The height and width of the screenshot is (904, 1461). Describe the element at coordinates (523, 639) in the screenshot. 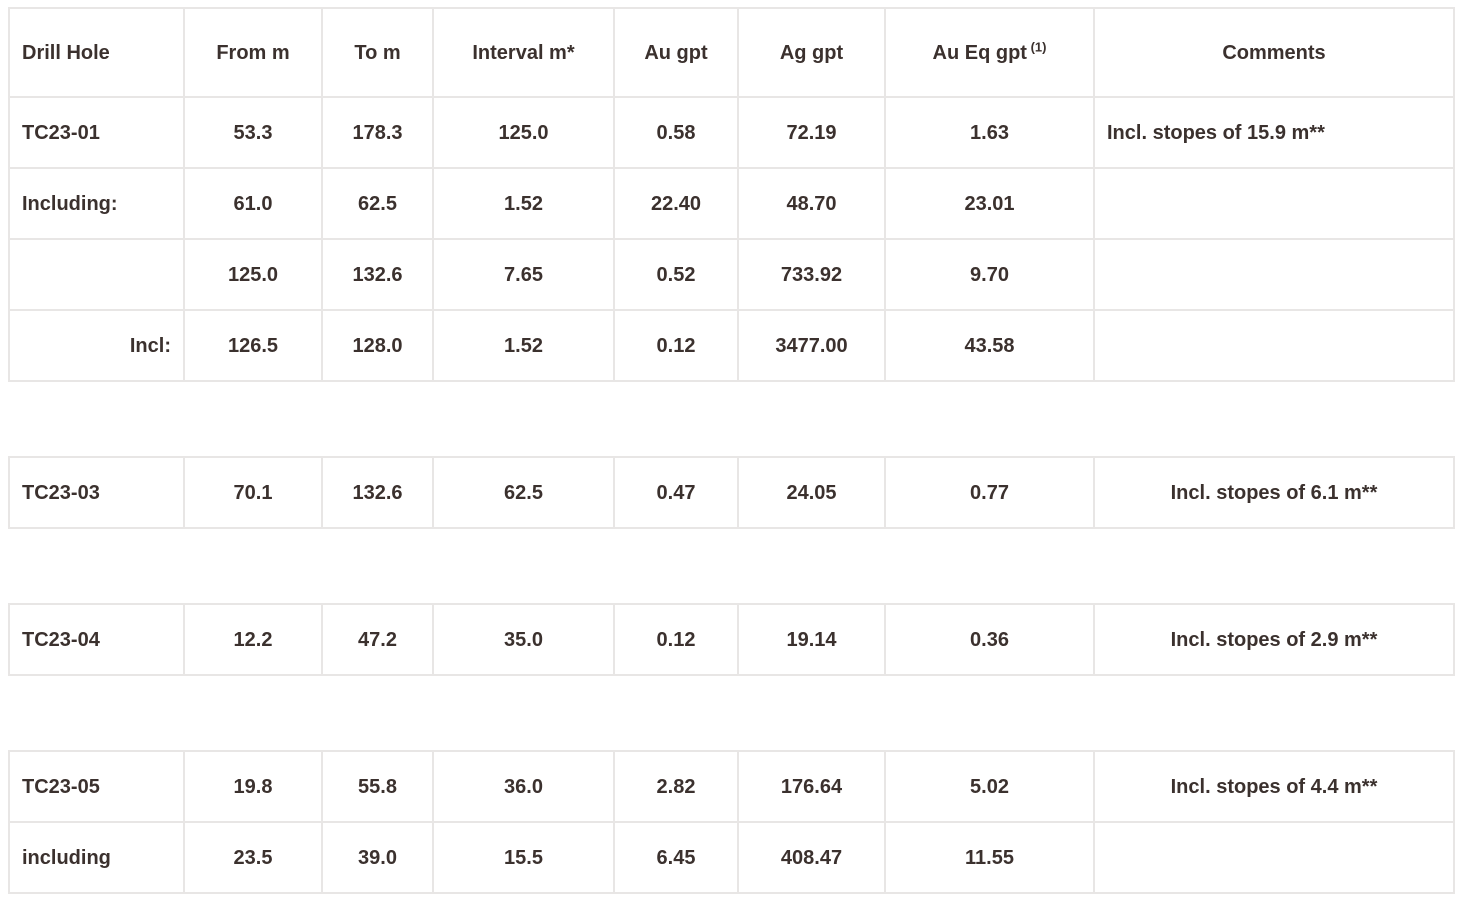

I see `cell-interval-m: 35.0` at that location.